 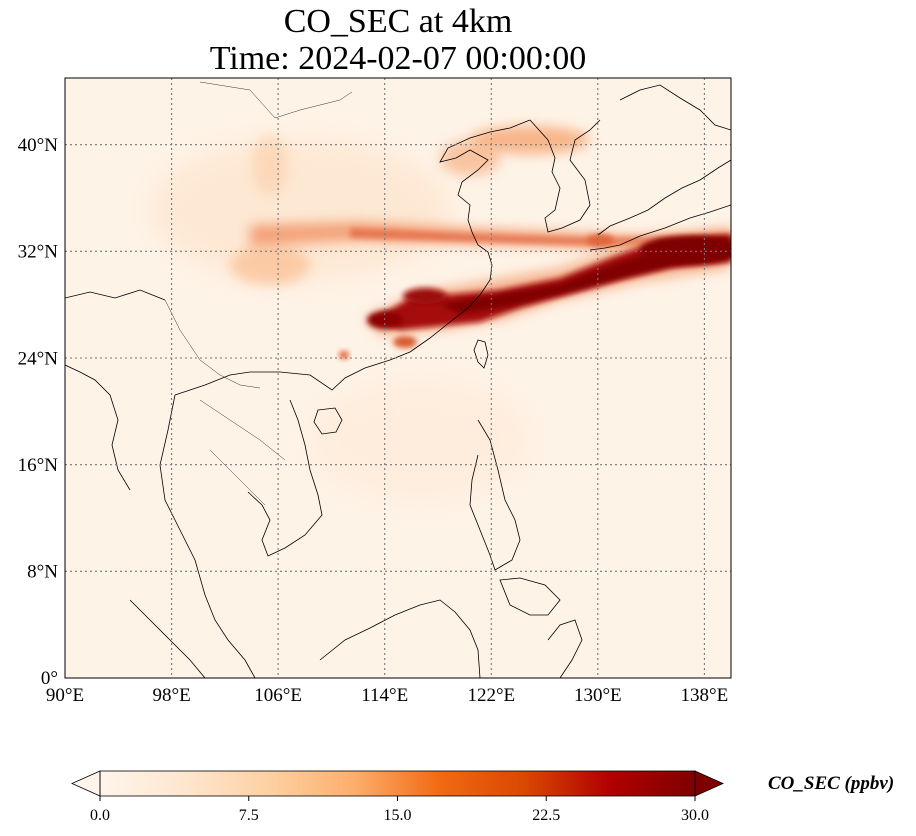 What do you see at coordinates (546, 815) in the screenshot?
I see `colorbar-tick-label: 22.5` at bounding box center [546, 815].